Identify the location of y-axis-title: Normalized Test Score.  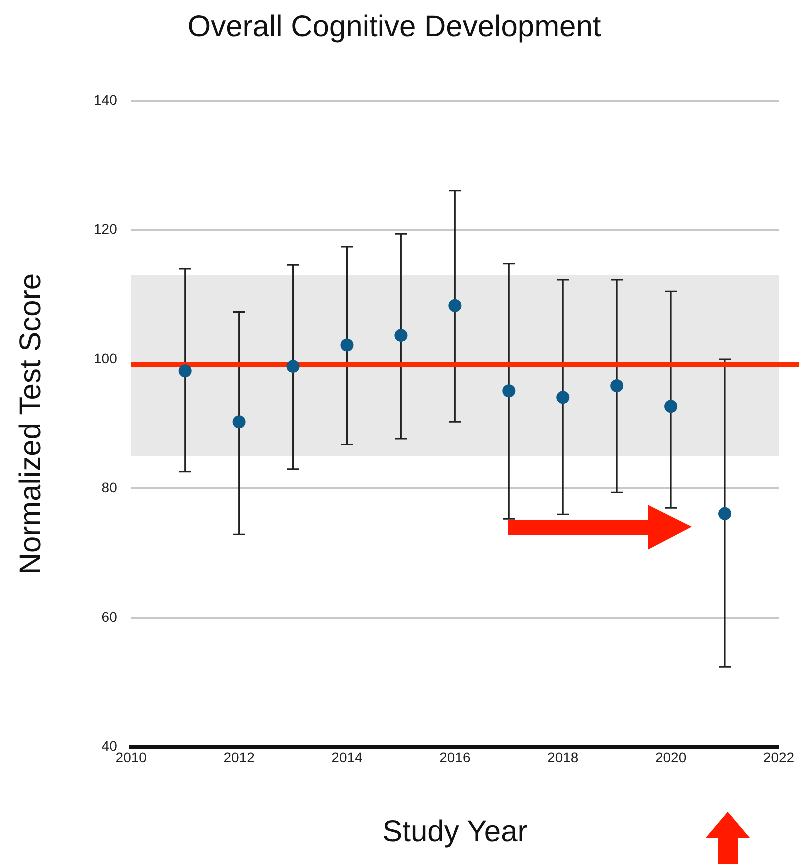
(31, 424).